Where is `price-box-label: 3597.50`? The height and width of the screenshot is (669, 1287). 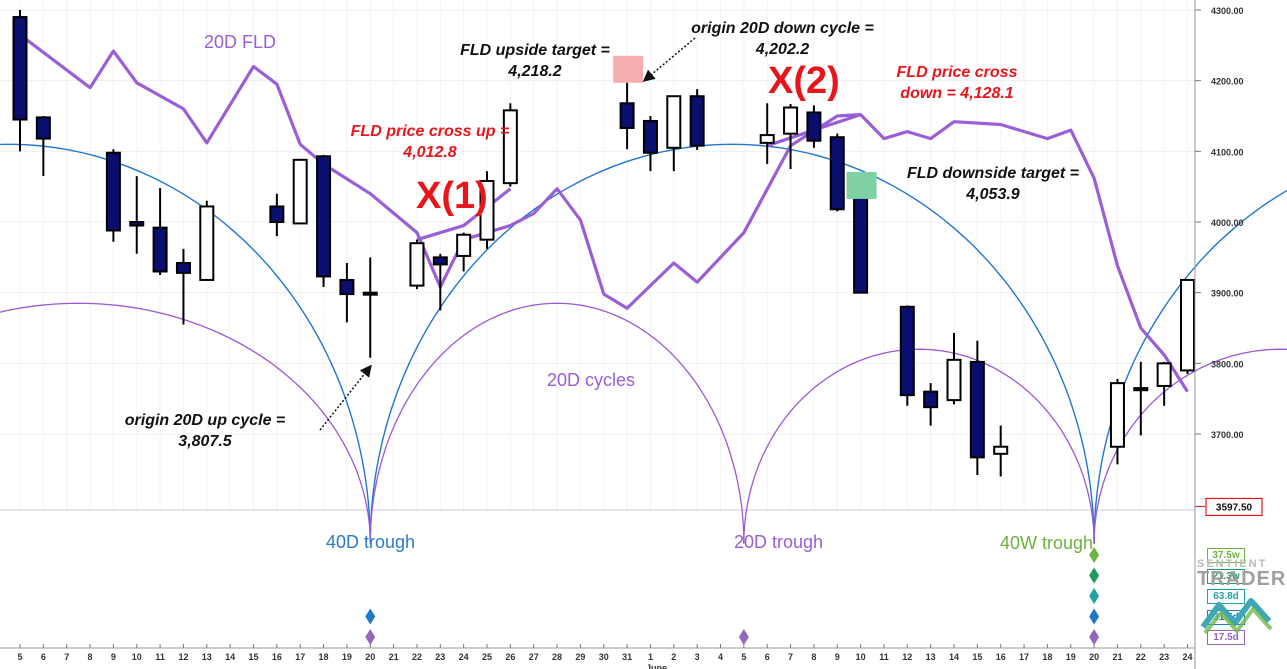 price-box-label: 3597.50 is located at coordinates (1234, 507).